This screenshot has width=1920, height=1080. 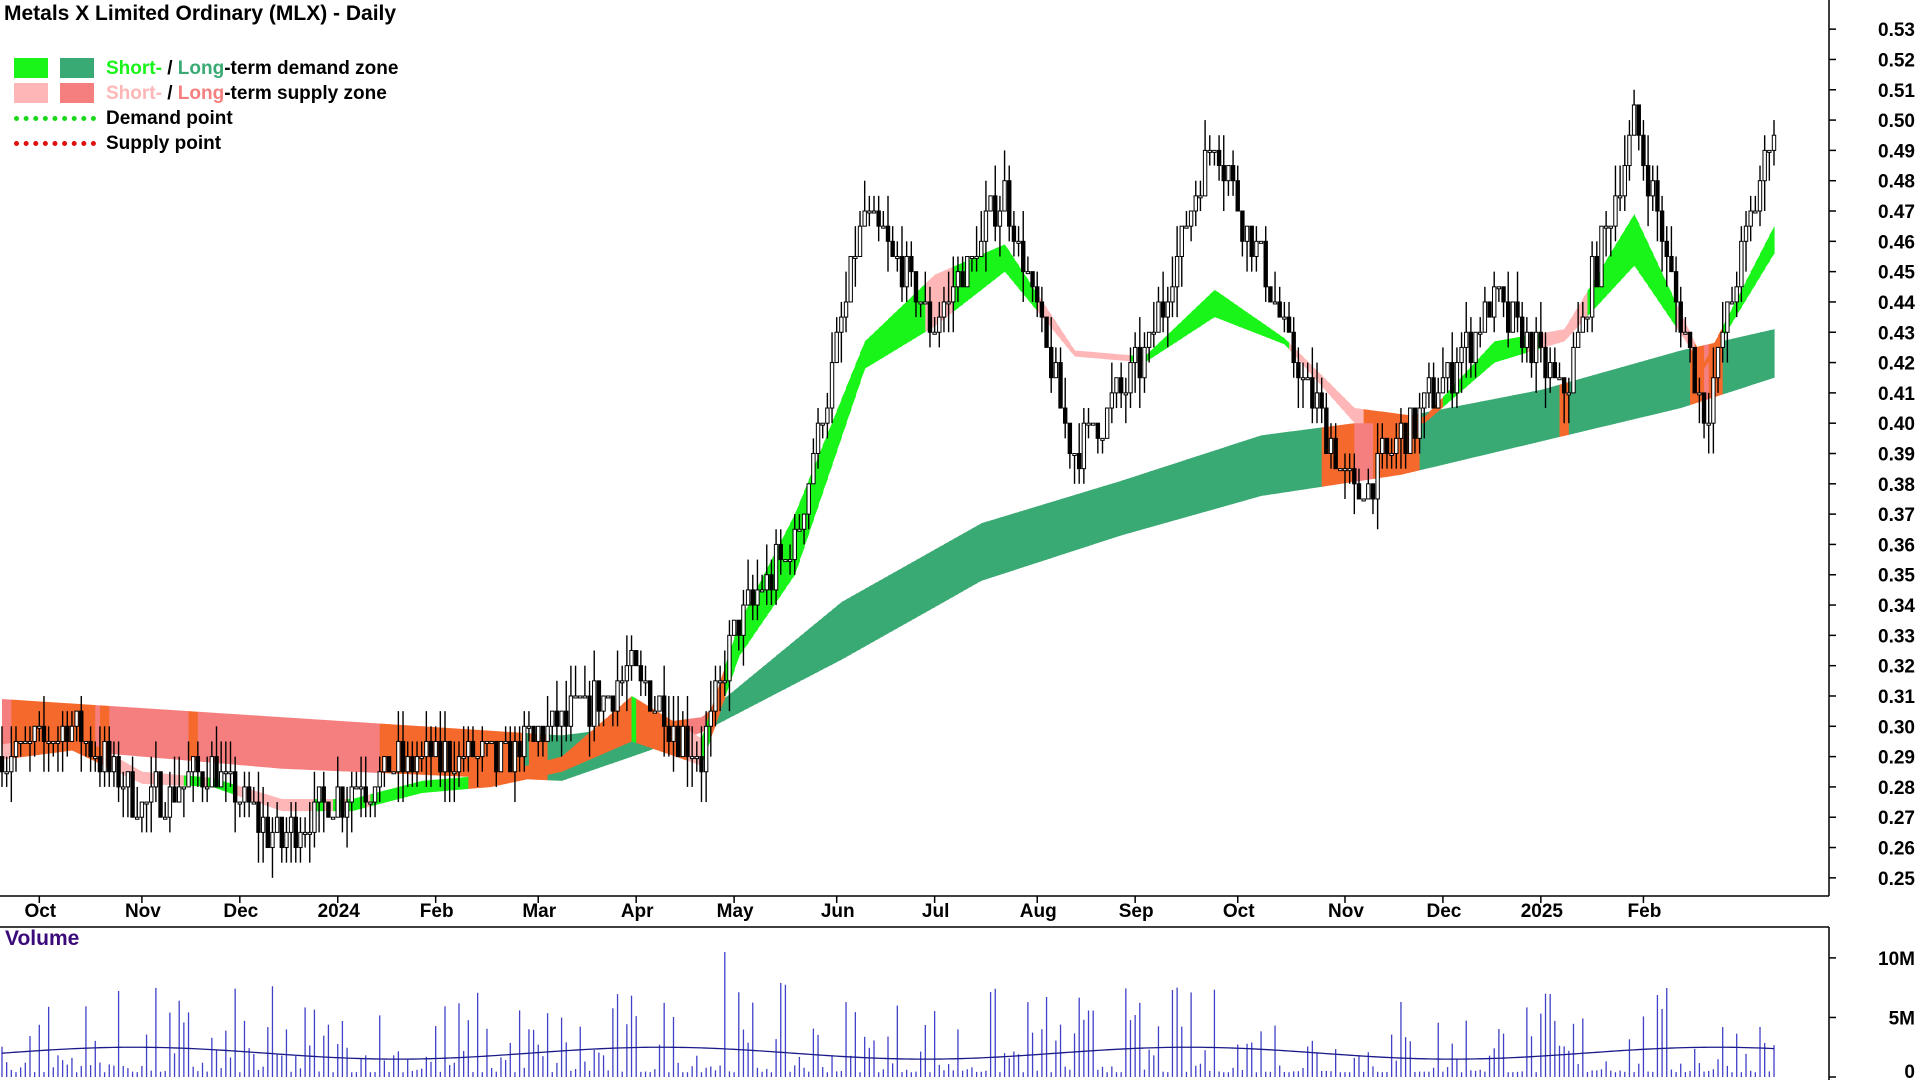 What do you see at coordinates (134, 93) in the screenshot?
I see `legend-supply-short-word: Short-` at bounding box center [134, 93].